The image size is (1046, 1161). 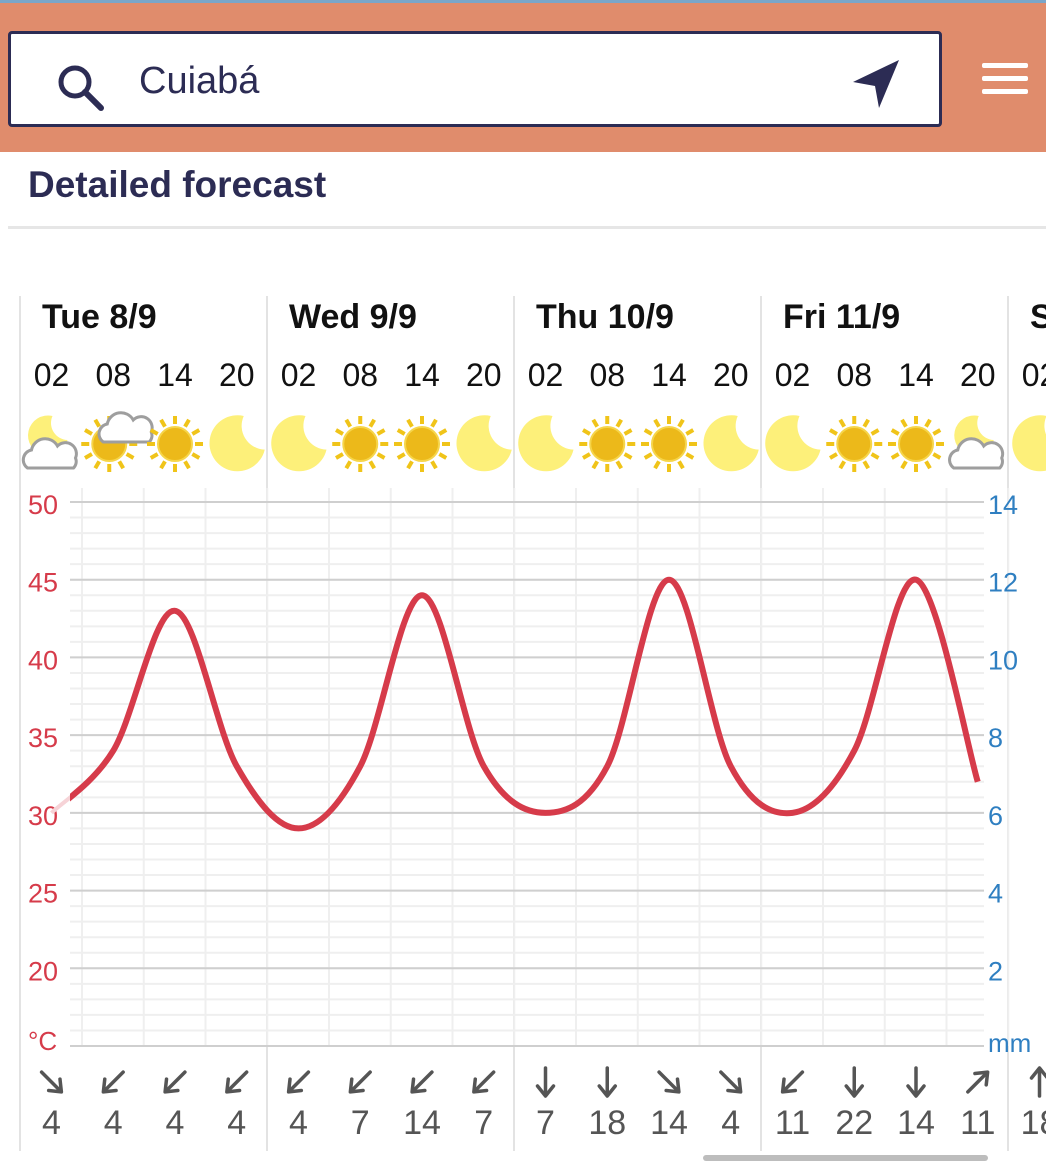 I want to click on hour-label: 08, so click(x=854, y=375).